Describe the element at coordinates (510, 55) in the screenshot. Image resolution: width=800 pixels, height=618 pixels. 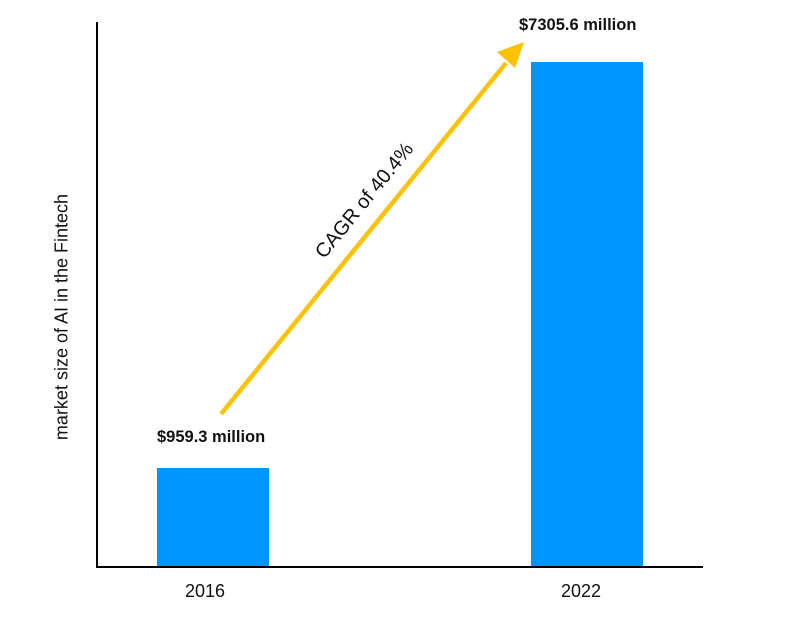
I see `arrowhead-icon` at that location.